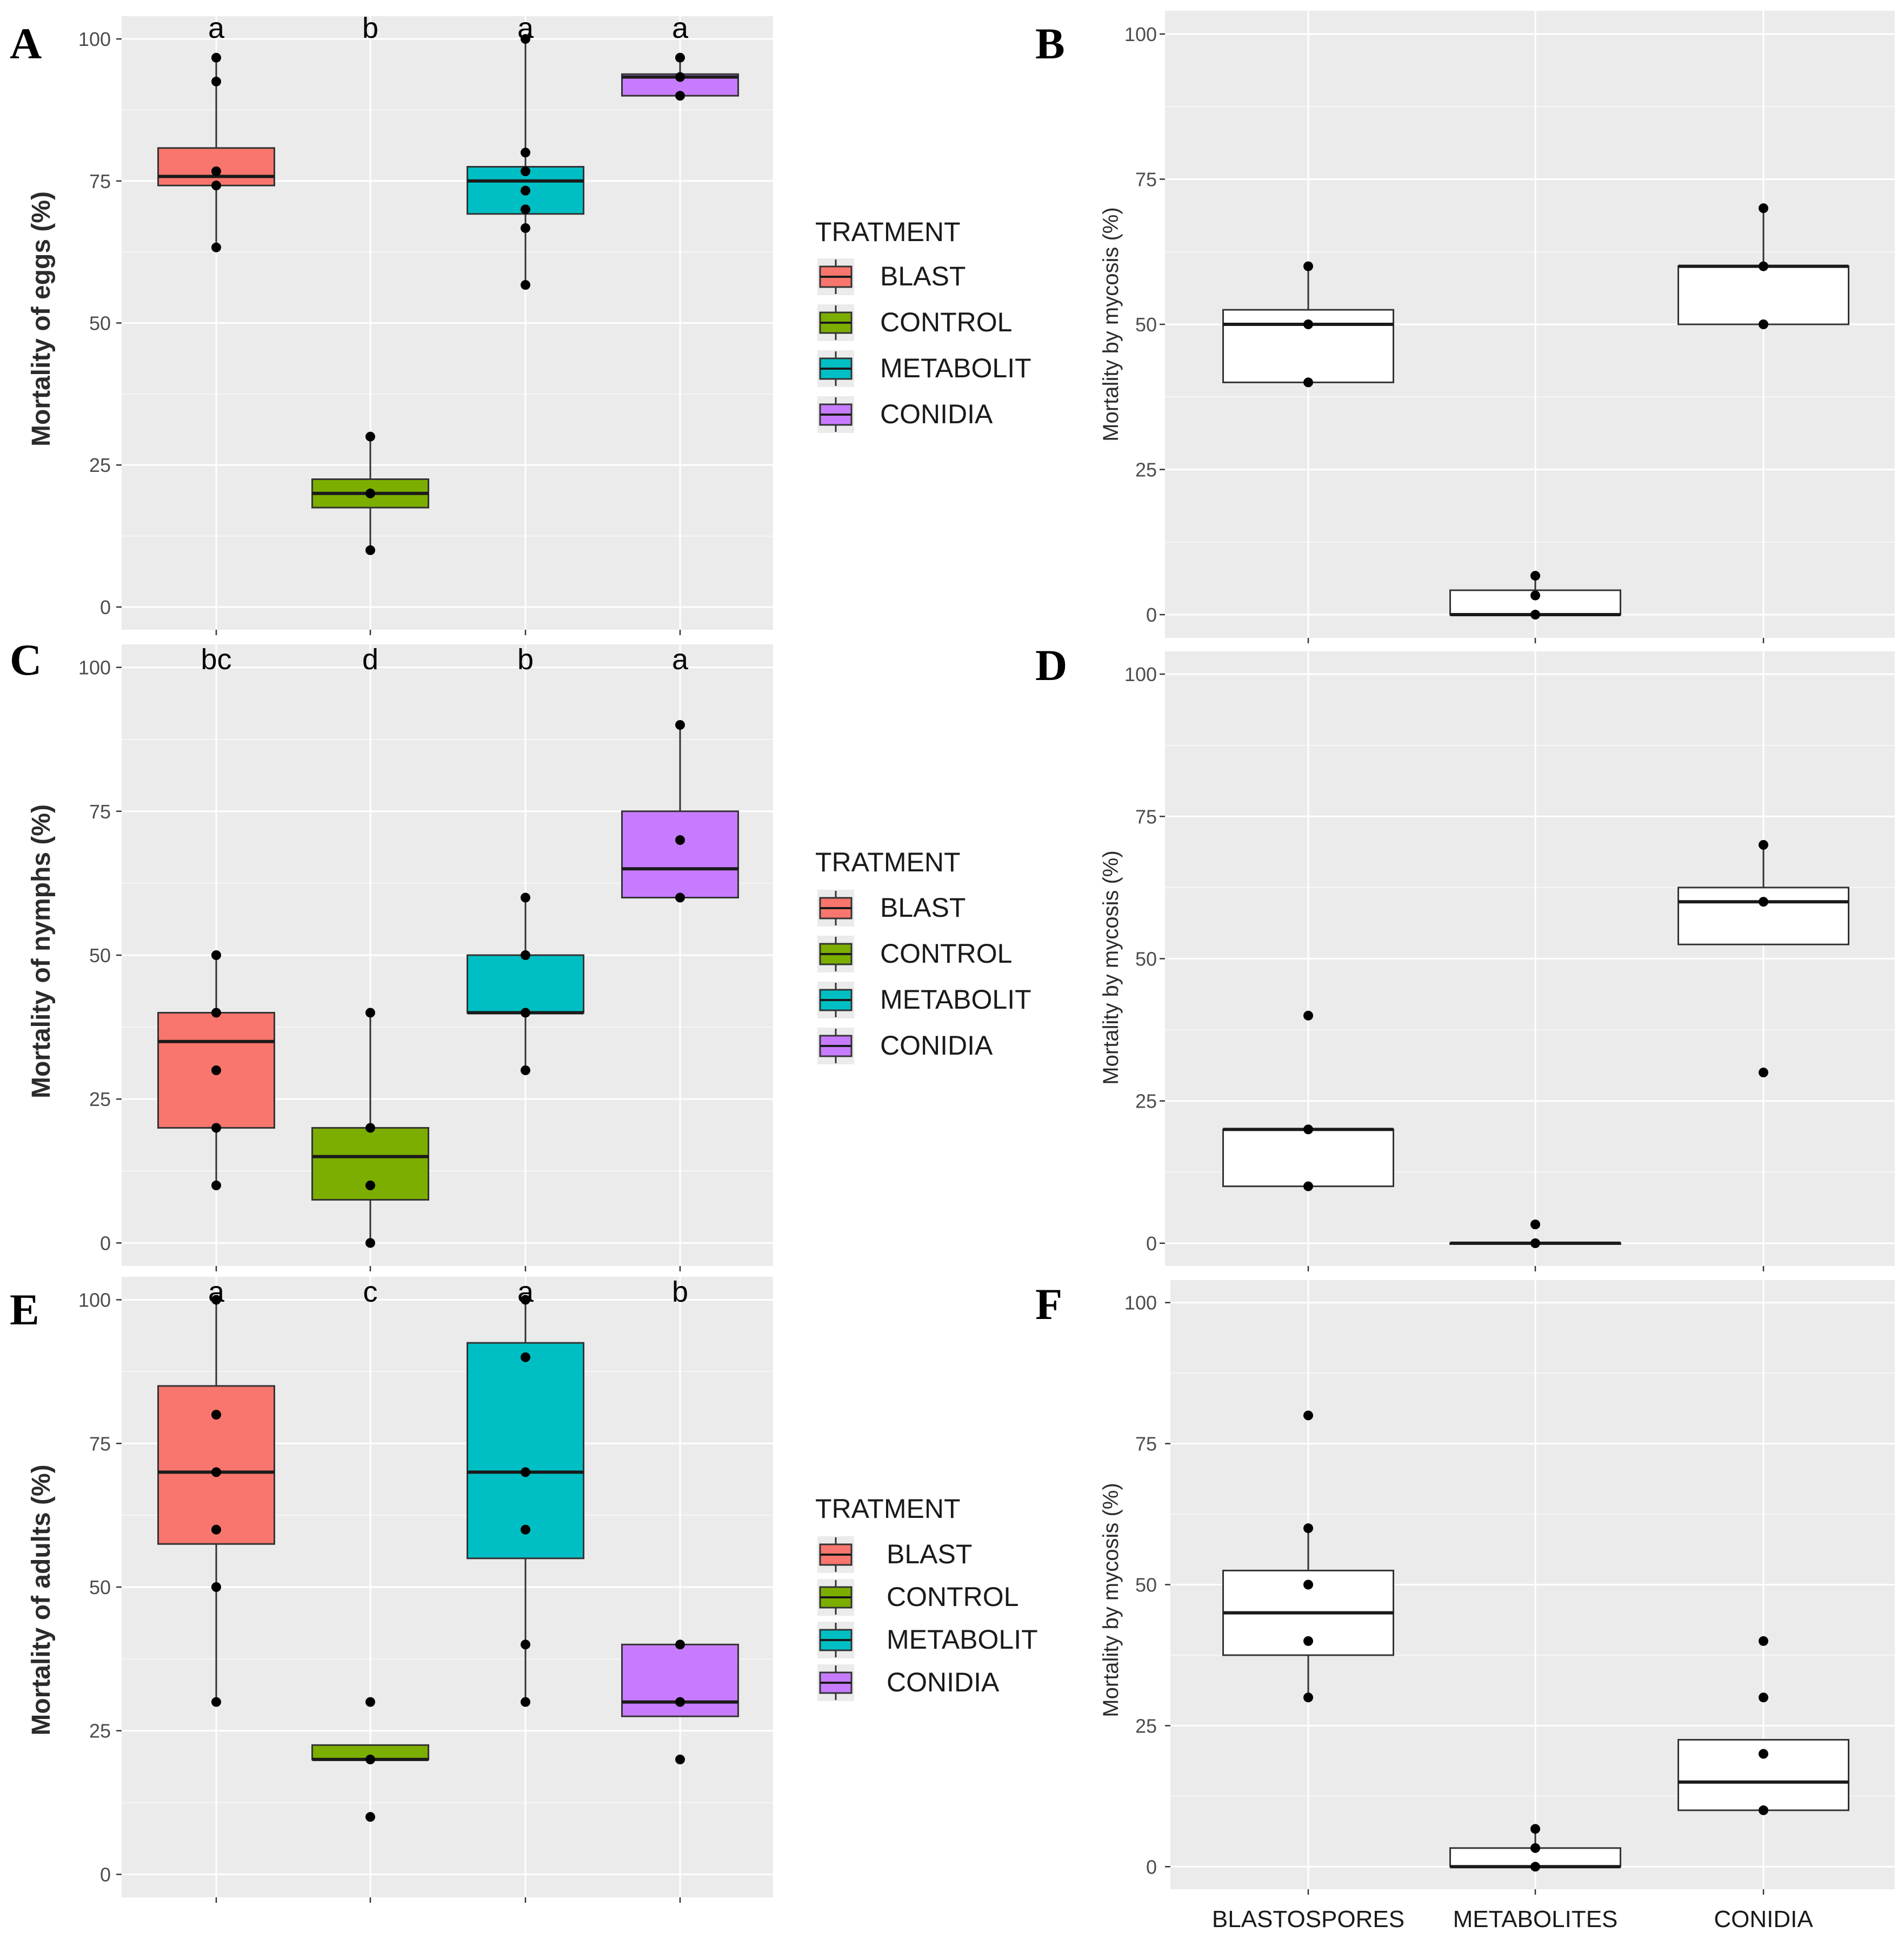  What do you see at coordinates (41, 951) in the screenshot?
I see `y-axis-label-c: Mortality of nymphs (%)` at bounding box center [41, 951].